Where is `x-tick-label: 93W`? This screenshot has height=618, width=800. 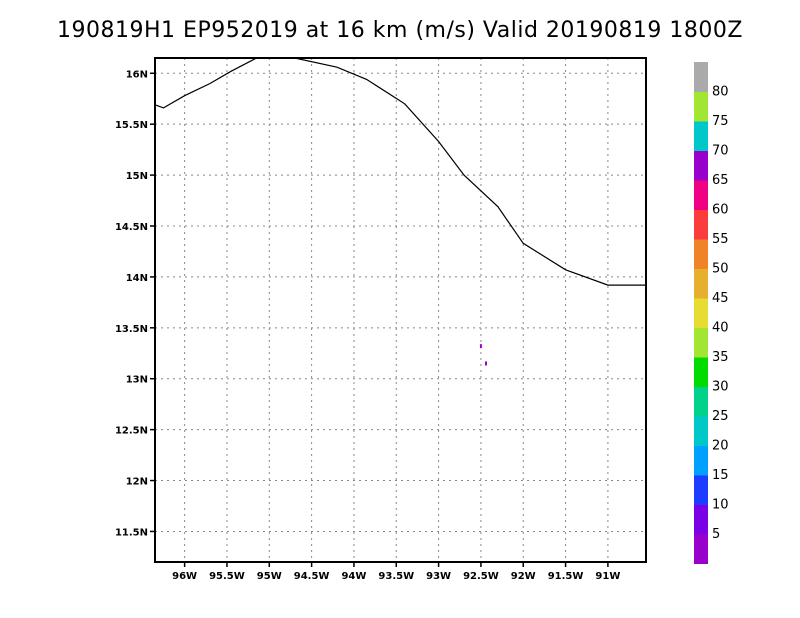 x-tick-label: 93W is located at coordinates (438, 576).